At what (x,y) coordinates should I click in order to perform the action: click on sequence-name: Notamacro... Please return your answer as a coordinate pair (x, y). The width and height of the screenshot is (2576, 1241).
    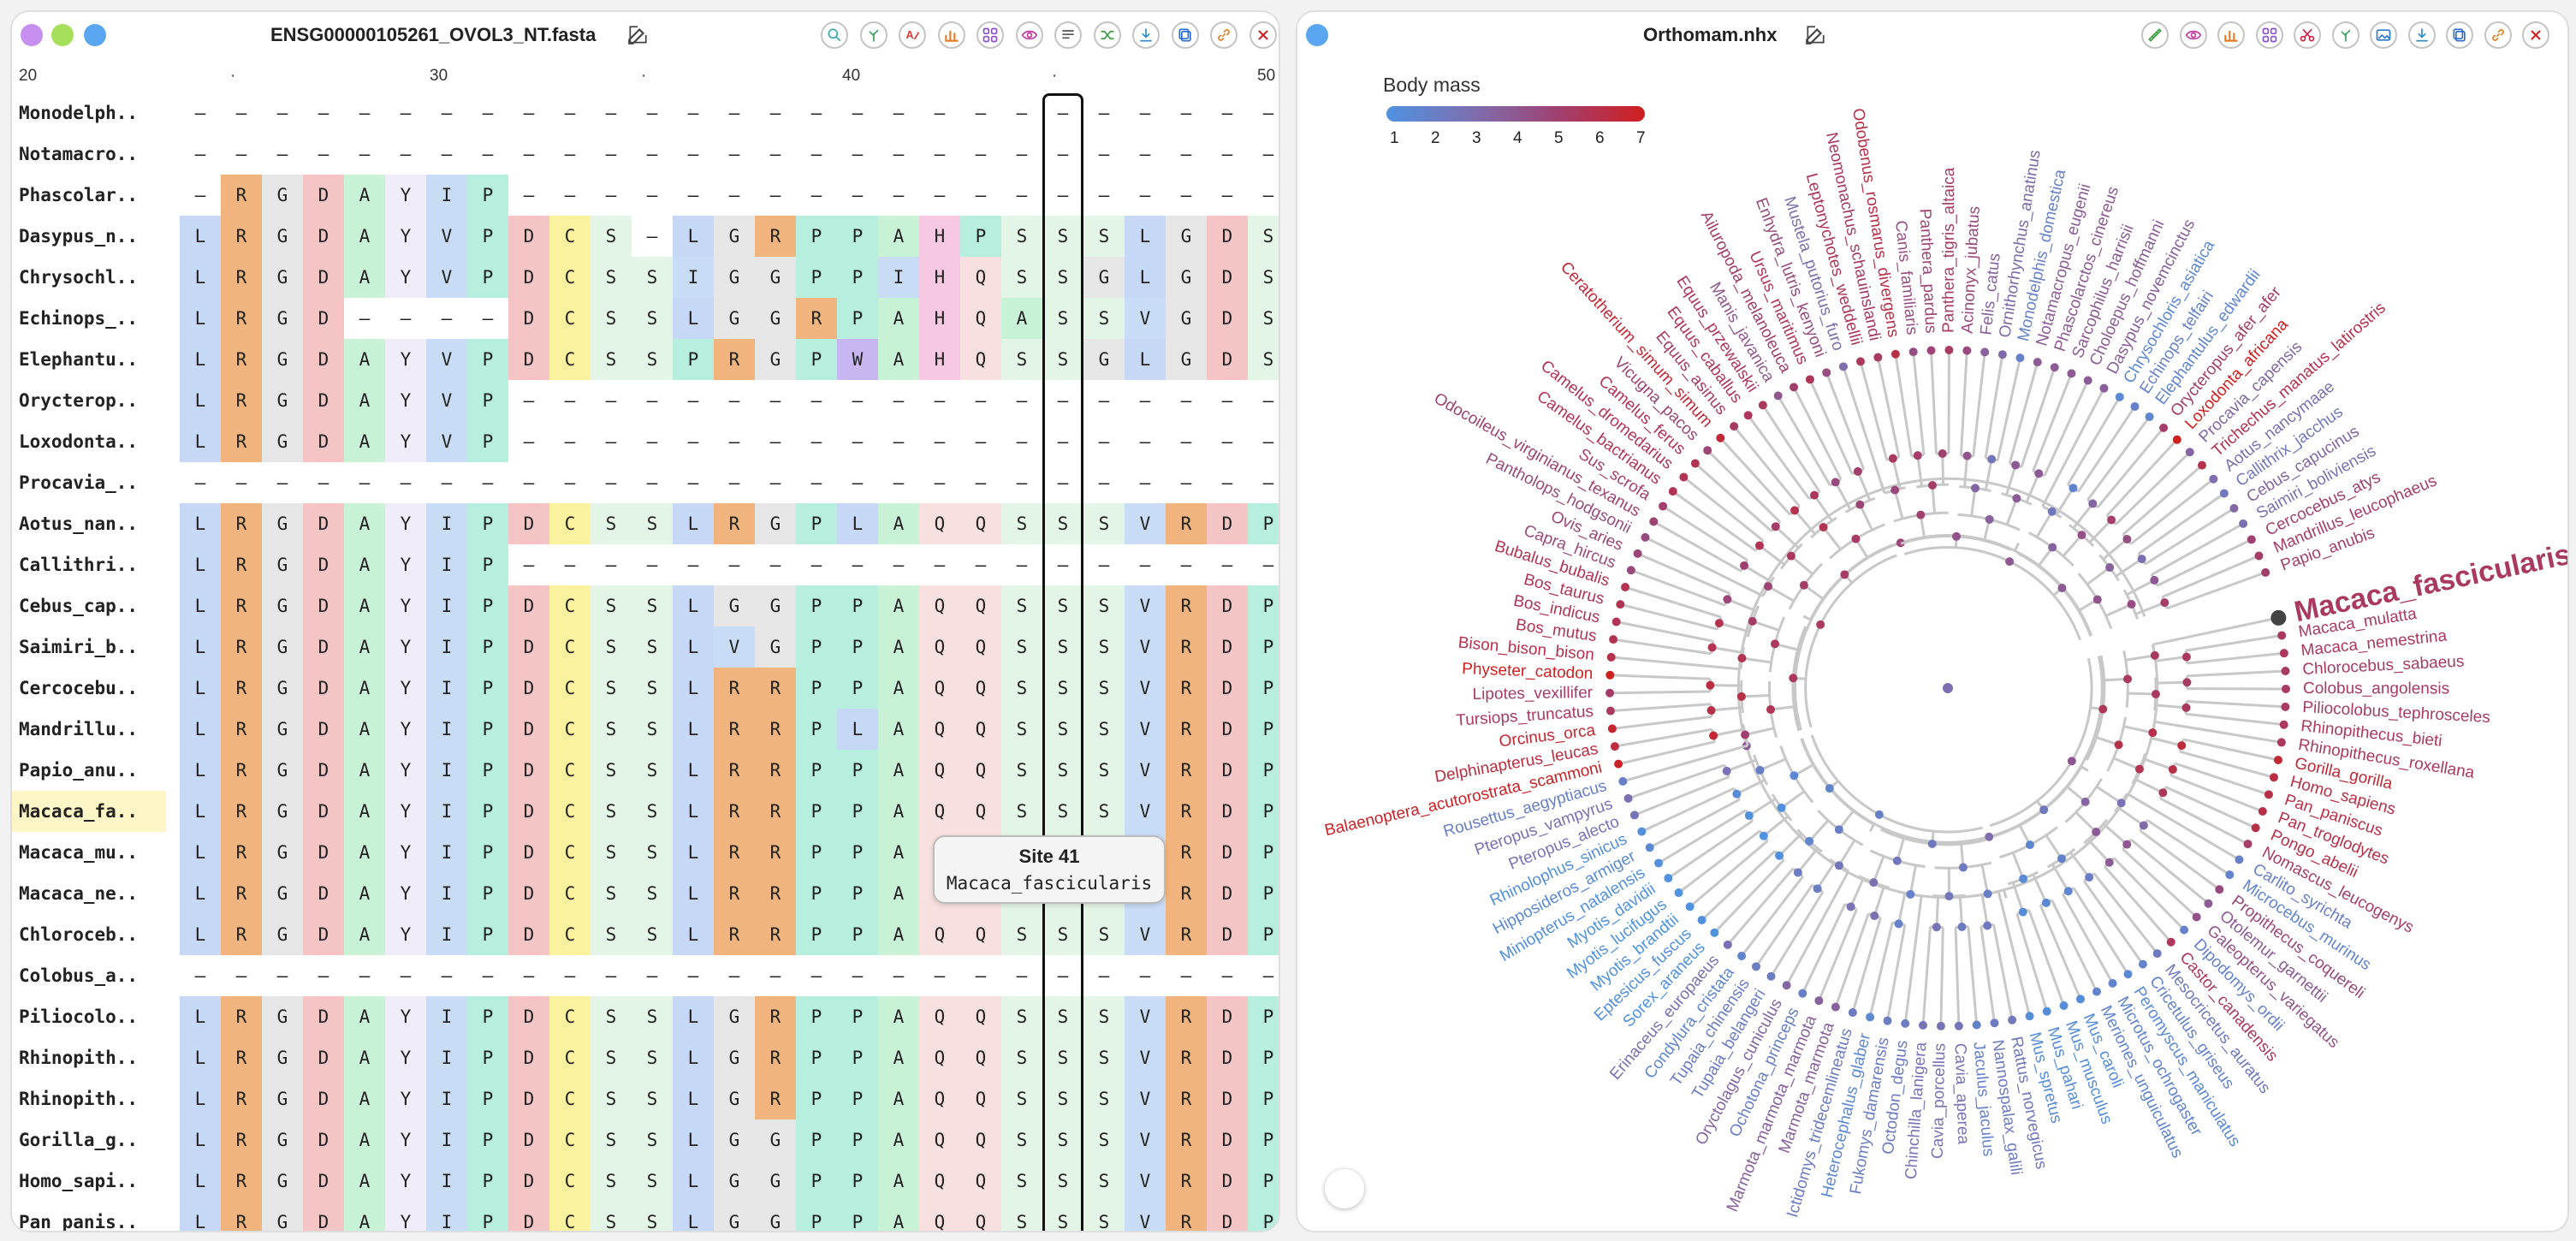
    Looking at the image, I should click on (79, 154).